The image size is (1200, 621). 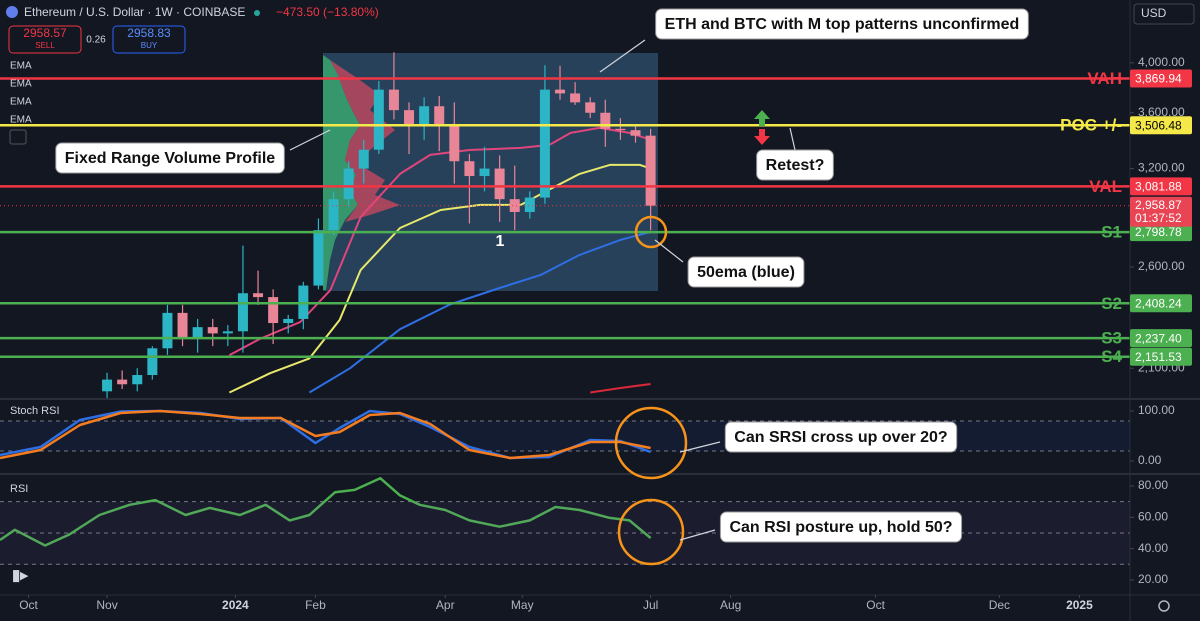 What do you see at coordinates (1111, 356) in the screenshot?
I see `level-name: S4` at bounding box center [1111, 356].